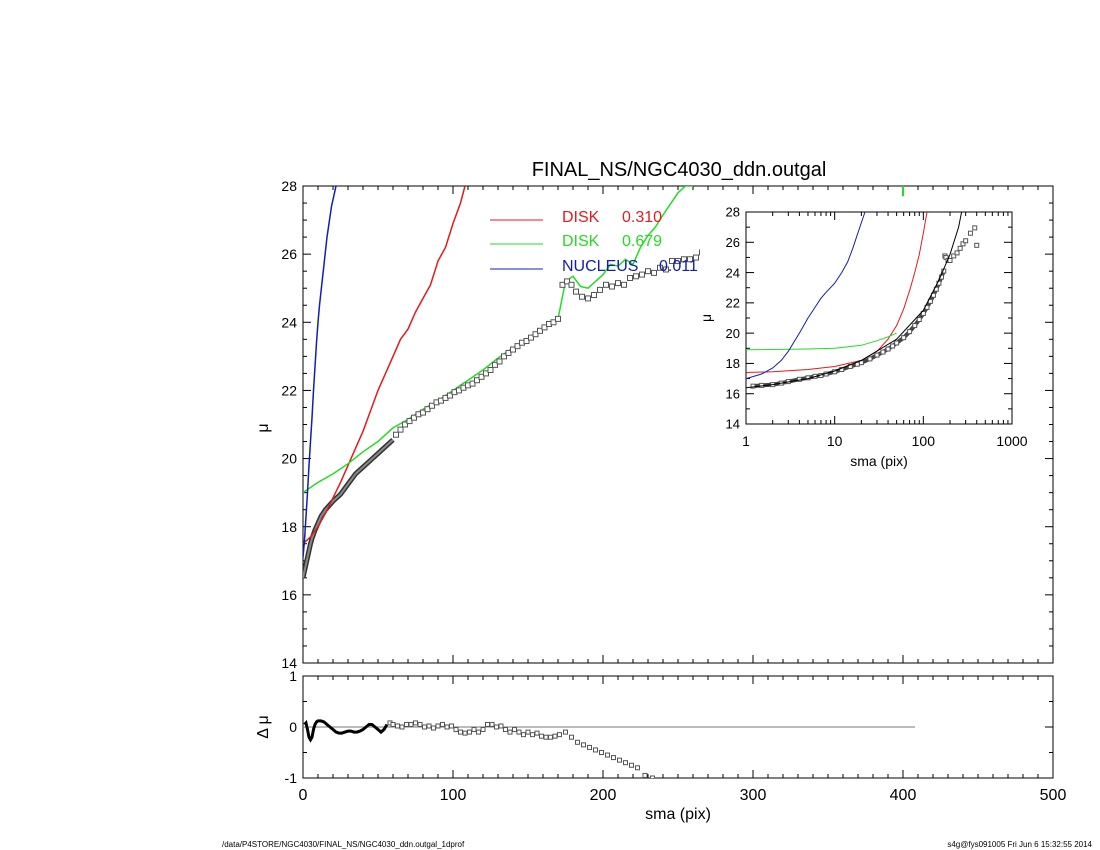 The width and height of the screenshot is (1100, 850). What do you see at coordinates (263, 427) in the screenshot?
I see `y-axis-label: μ` at bounding box center [263, 427].